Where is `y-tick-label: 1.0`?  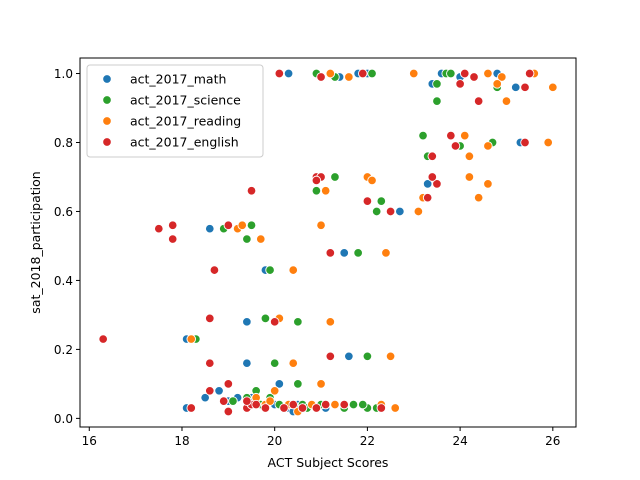 y-tick-label: 1.0 is located at coordinates (63, 74).